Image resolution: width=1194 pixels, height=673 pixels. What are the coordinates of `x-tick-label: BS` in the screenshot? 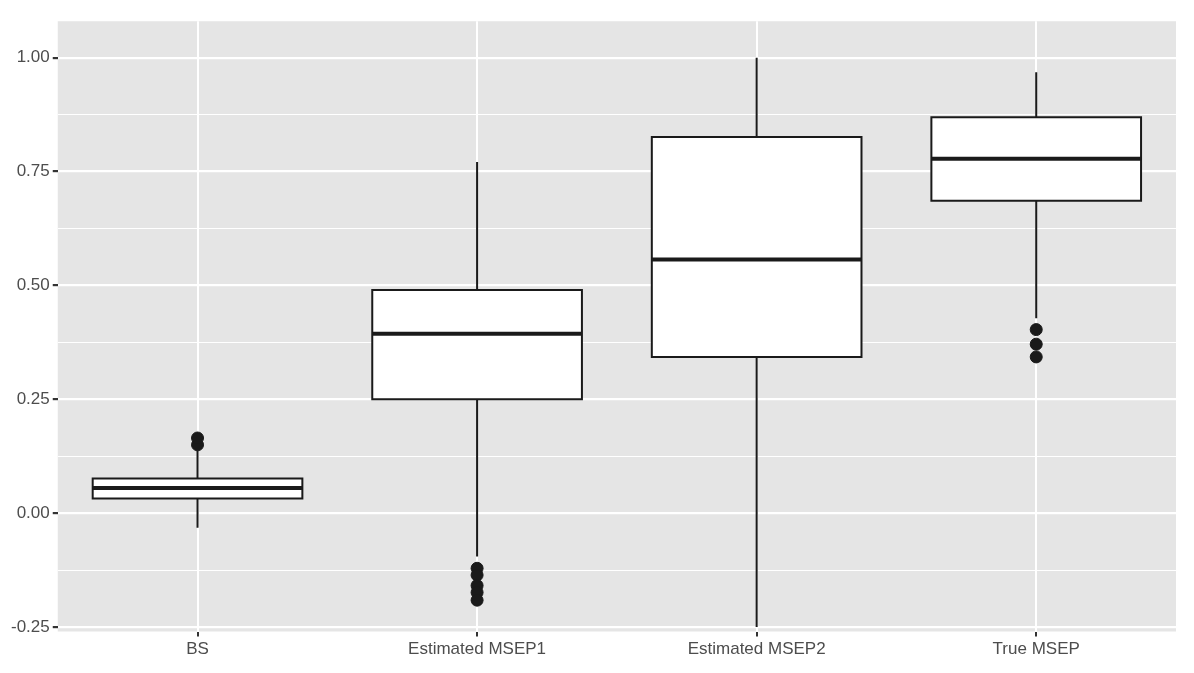 It's located at (197, 649).